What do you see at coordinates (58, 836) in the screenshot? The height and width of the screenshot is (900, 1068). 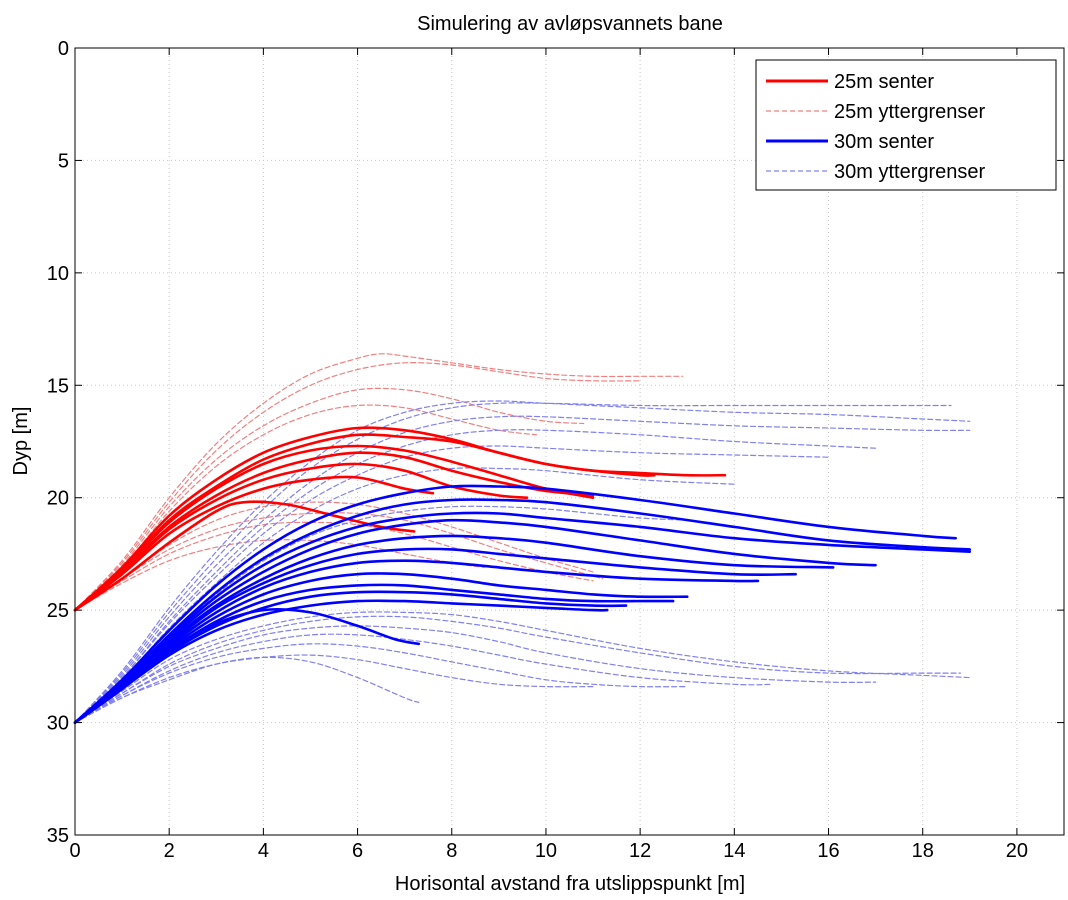 I see `y-tick-label: 35` at bounding box center [58, 836].